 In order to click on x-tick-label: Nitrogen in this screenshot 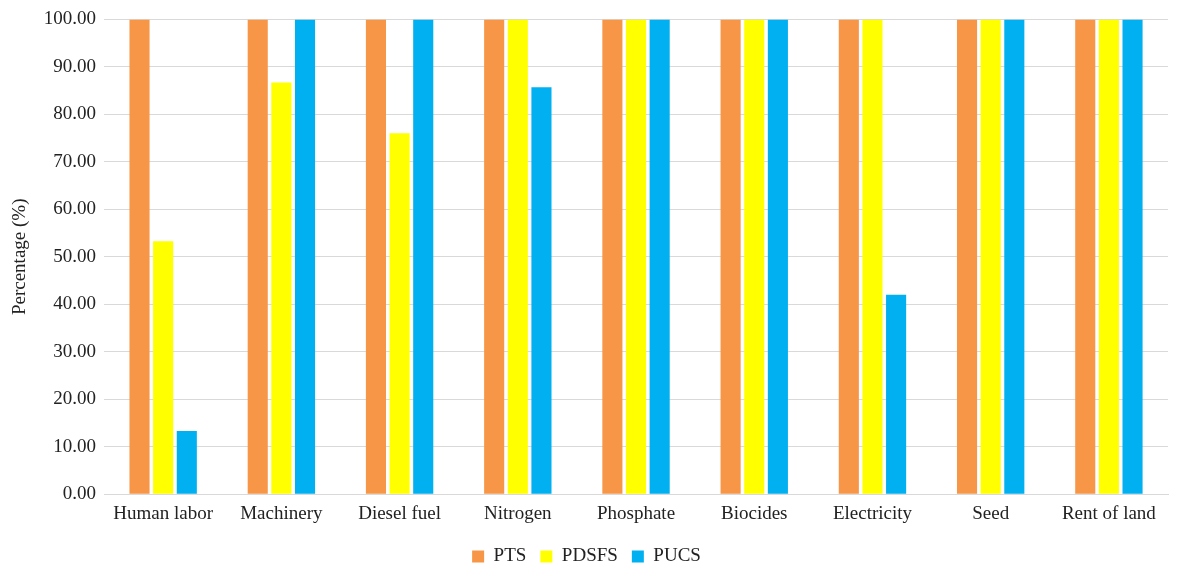, I will do `click(518, 512)`.